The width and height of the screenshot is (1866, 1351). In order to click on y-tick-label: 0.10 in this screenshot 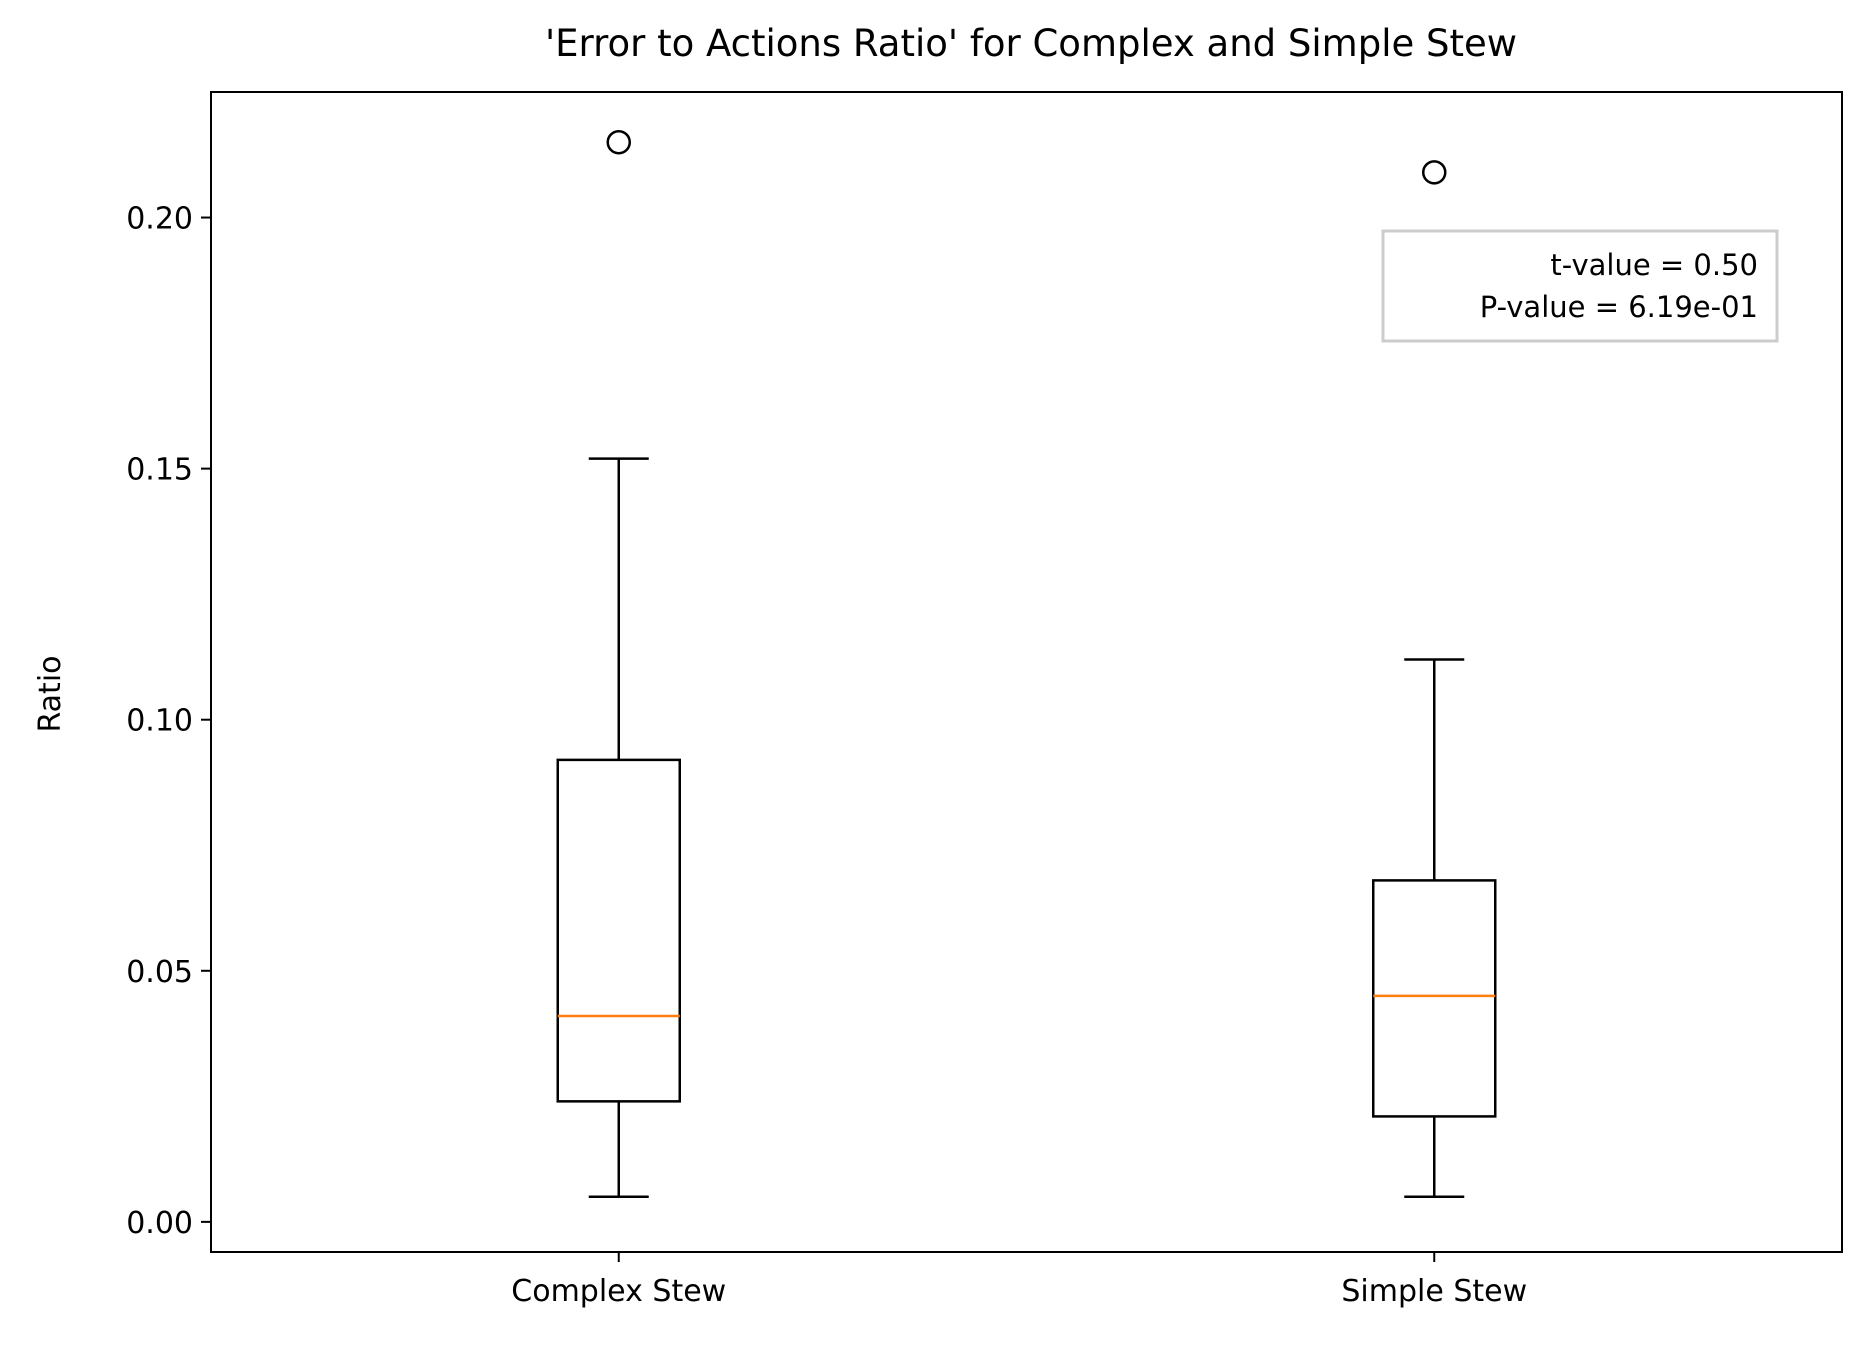, I will do `click(159, 721)`.